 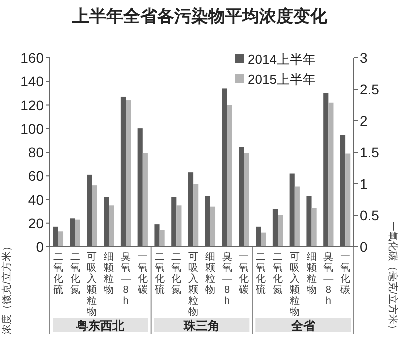 What do you see at coordinates (36, 176) in the screenshot?
I see `y-tick-label: 60` at bounding box center [36, 176].